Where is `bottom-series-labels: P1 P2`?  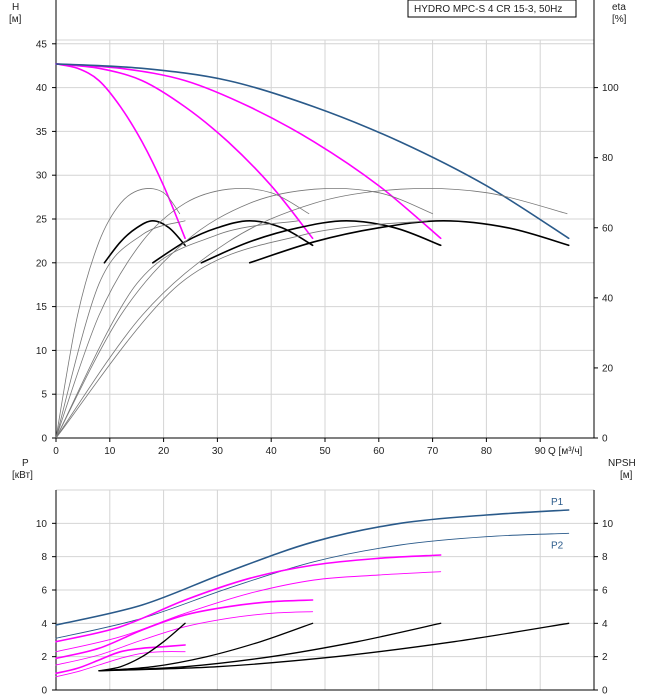
bottom-series-labels: P1 P2 is located at coordinates (557, 524).